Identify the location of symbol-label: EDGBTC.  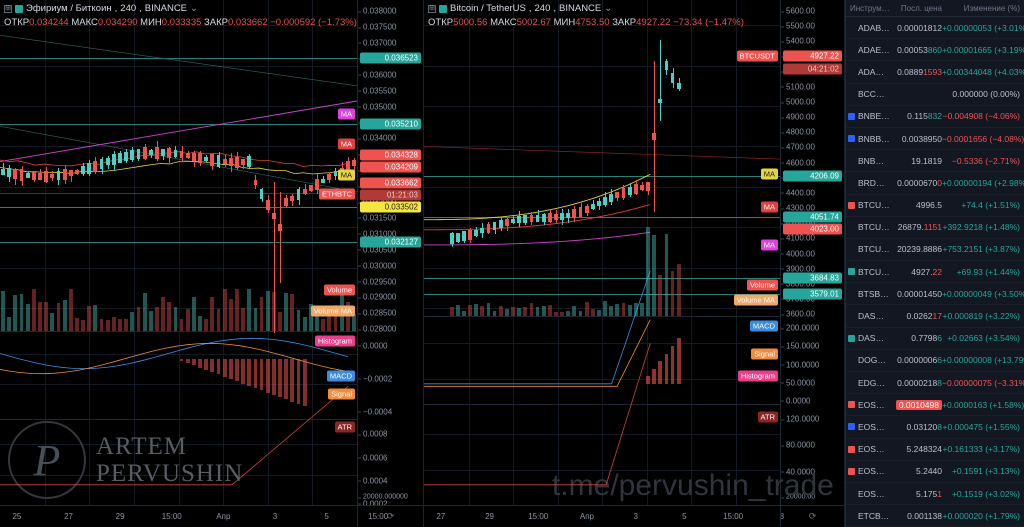
(874, 382).